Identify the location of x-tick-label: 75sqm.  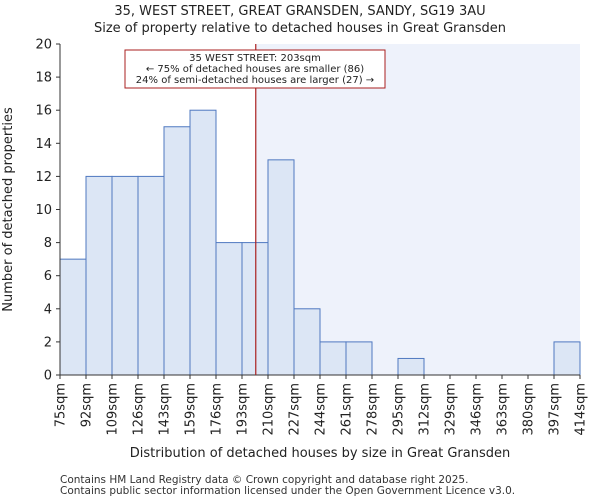
(61, 405).